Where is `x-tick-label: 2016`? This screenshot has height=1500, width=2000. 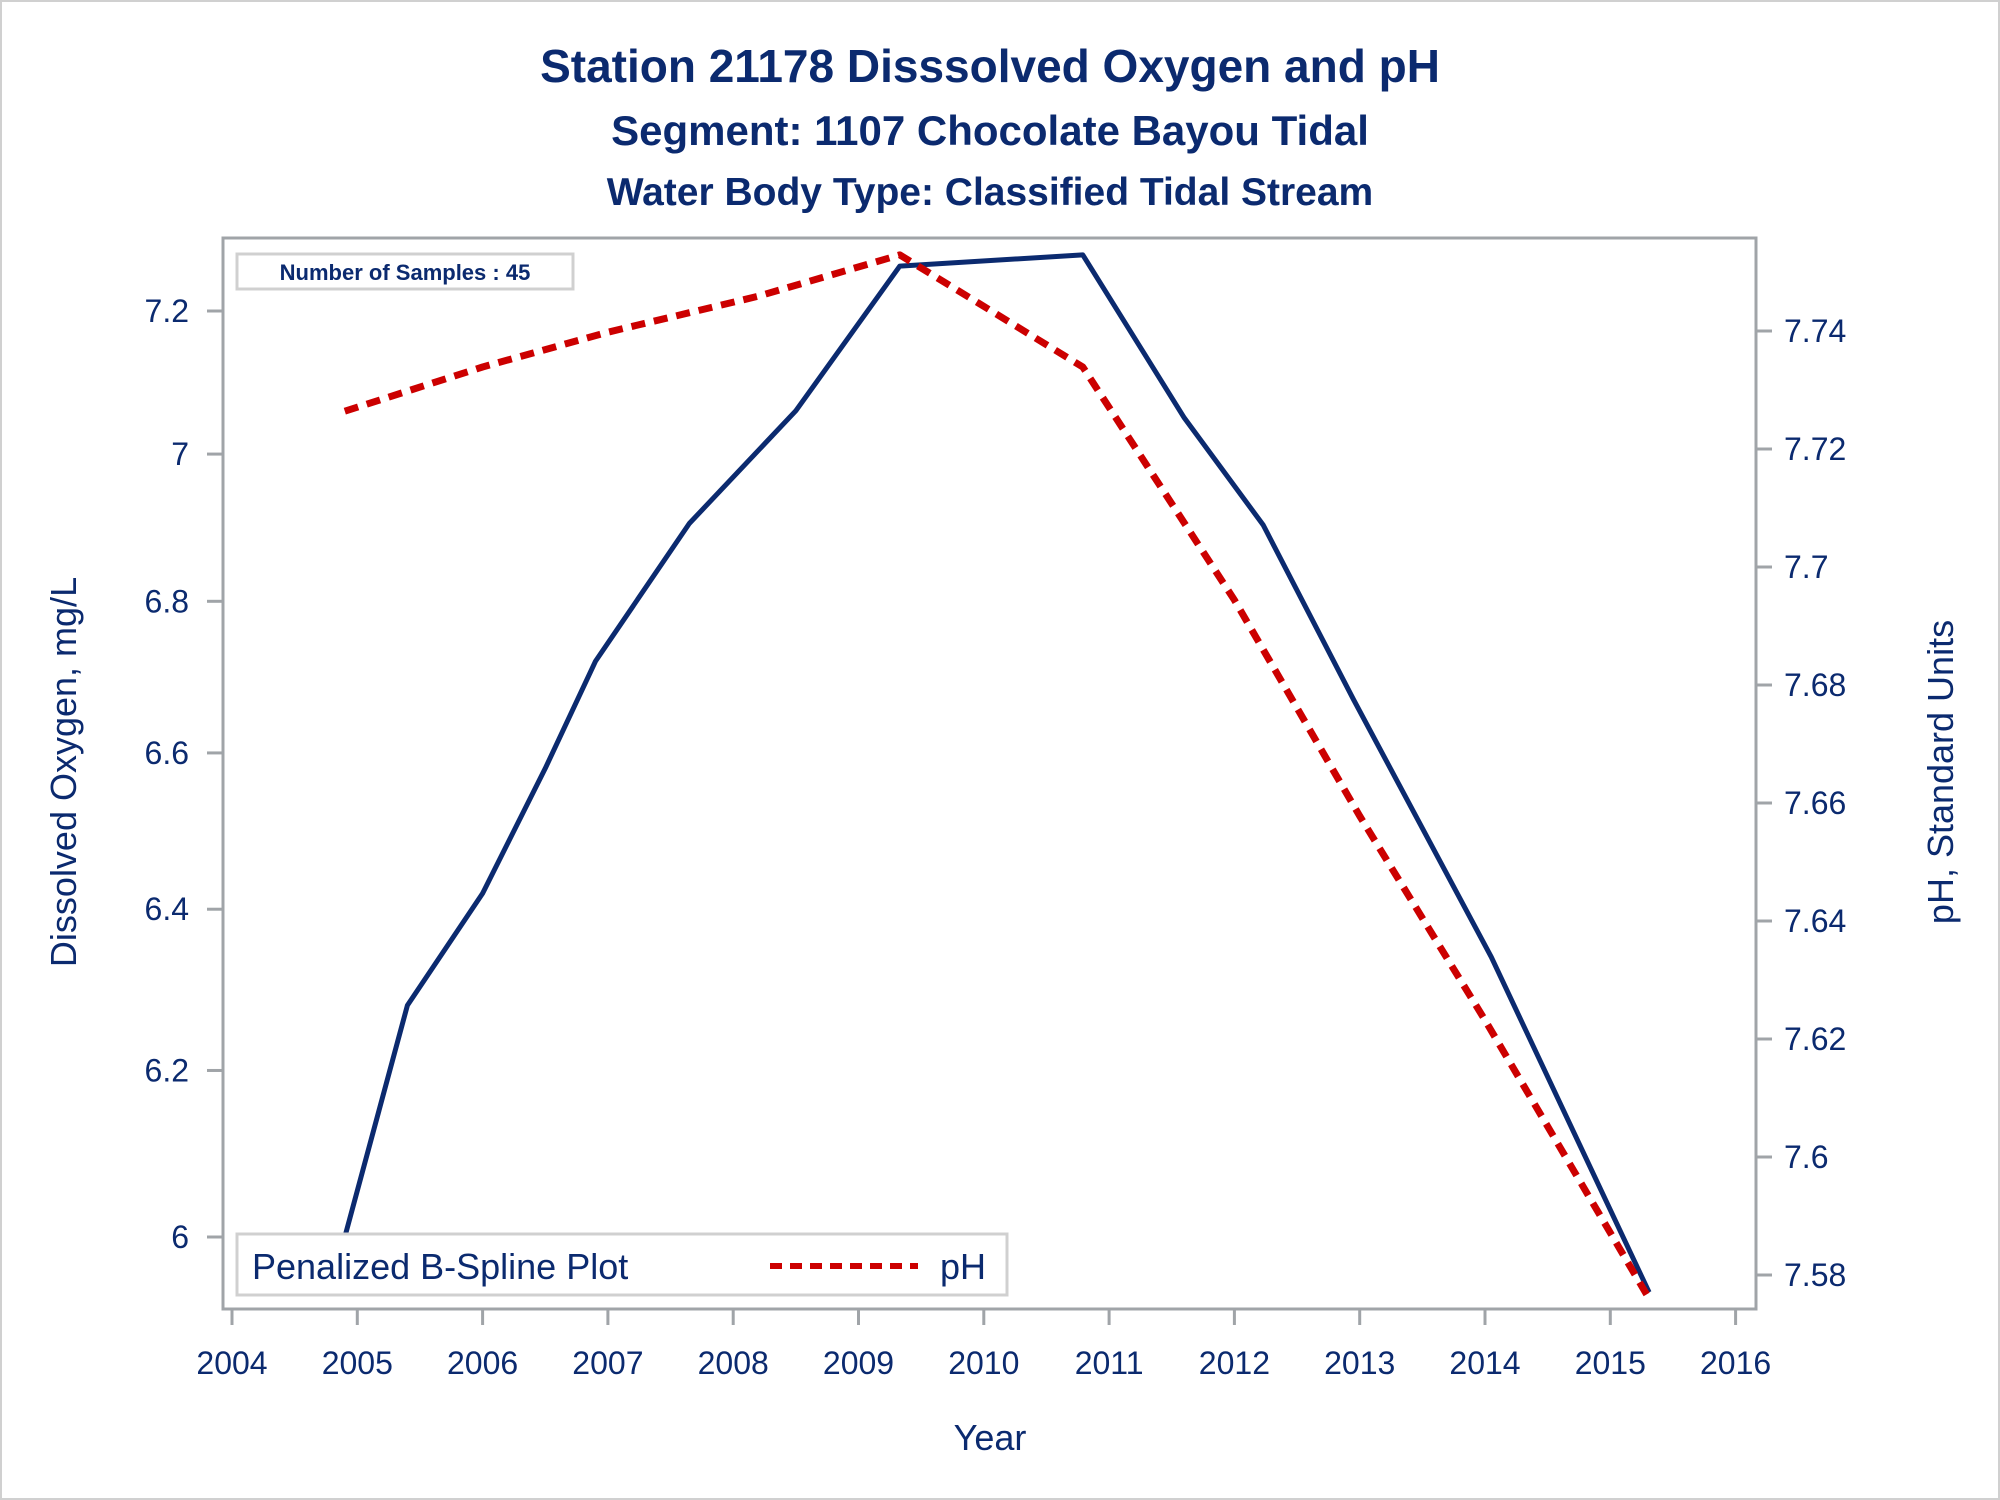
x-tick-label: 2016 is located at coordinates (1735, 1363).